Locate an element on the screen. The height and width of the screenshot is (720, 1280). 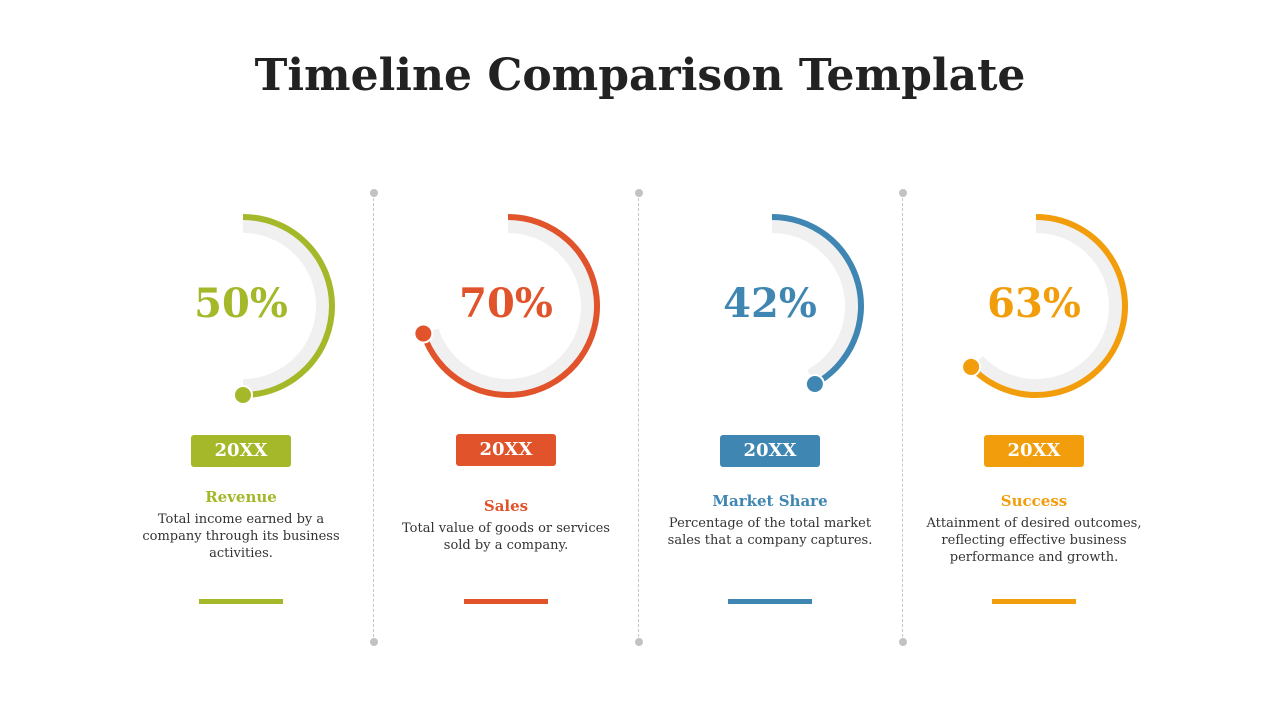
category-label: Revenue is located at coordinates (241, 497).